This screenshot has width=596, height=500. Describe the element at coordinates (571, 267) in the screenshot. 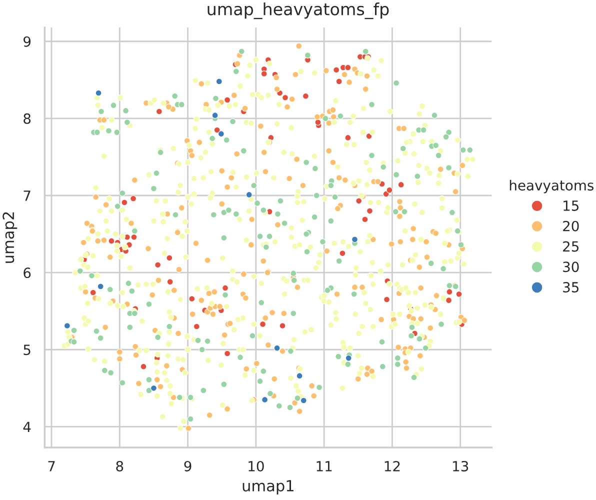

I see `legend-label: 30` at that location.